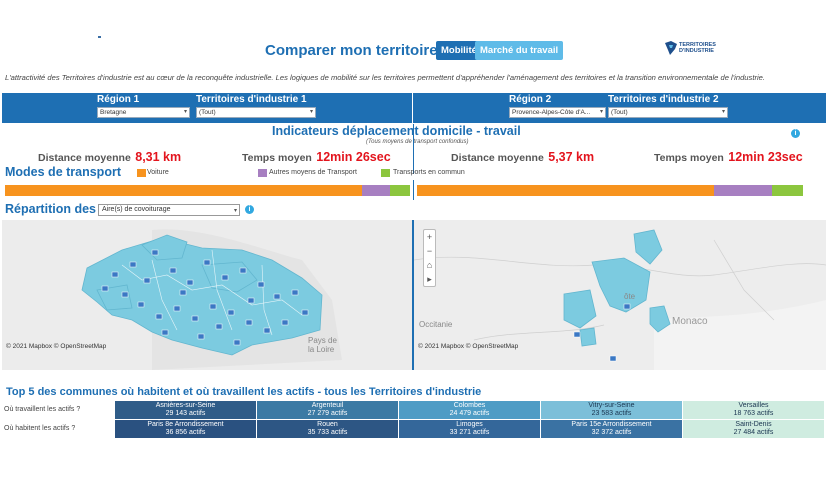  What do you see at coordinates (42, 409) in the screenshot?
I see `work-row-label: Où travaillent les actifs ?` at bounding box center [42, 409].